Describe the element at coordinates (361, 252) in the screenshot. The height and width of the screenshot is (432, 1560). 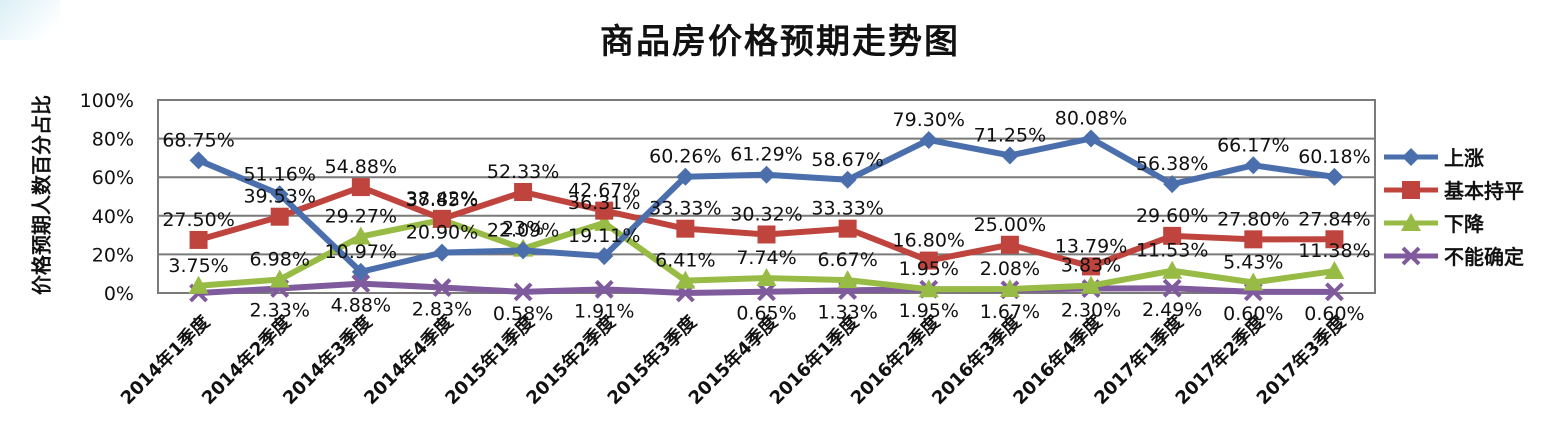
I see `data-label: 10.97%` at that location.